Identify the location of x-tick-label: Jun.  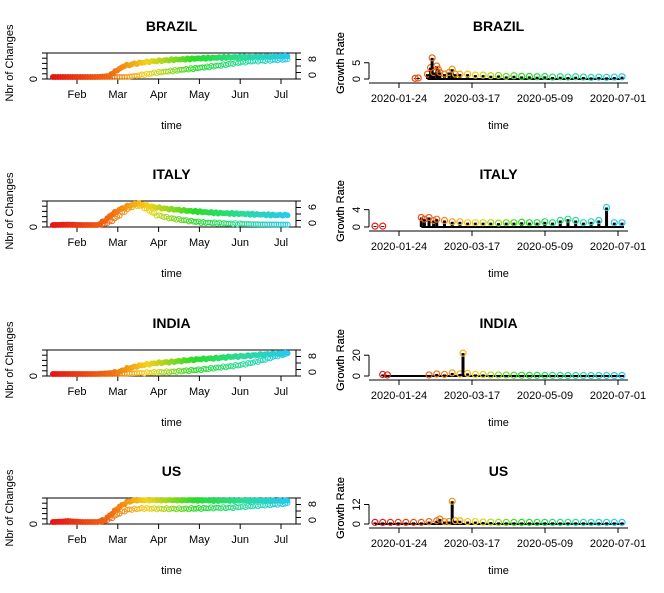
(240, 243).